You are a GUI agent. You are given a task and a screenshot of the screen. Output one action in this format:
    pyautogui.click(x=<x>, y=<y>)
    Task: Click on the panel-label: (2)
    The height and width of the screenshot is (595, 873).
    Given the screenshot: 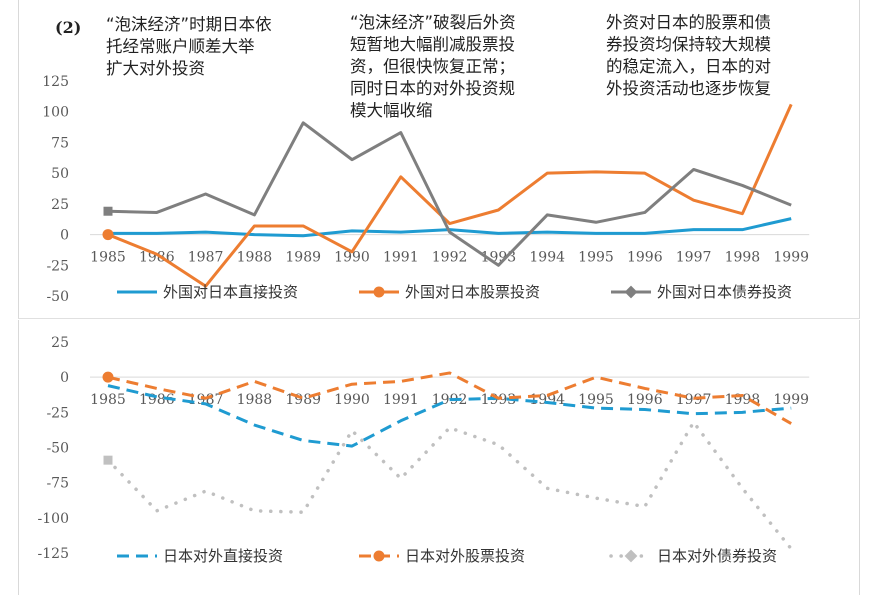 What is the action you would take?
    pyautogui.click(x=68, y=27)
    